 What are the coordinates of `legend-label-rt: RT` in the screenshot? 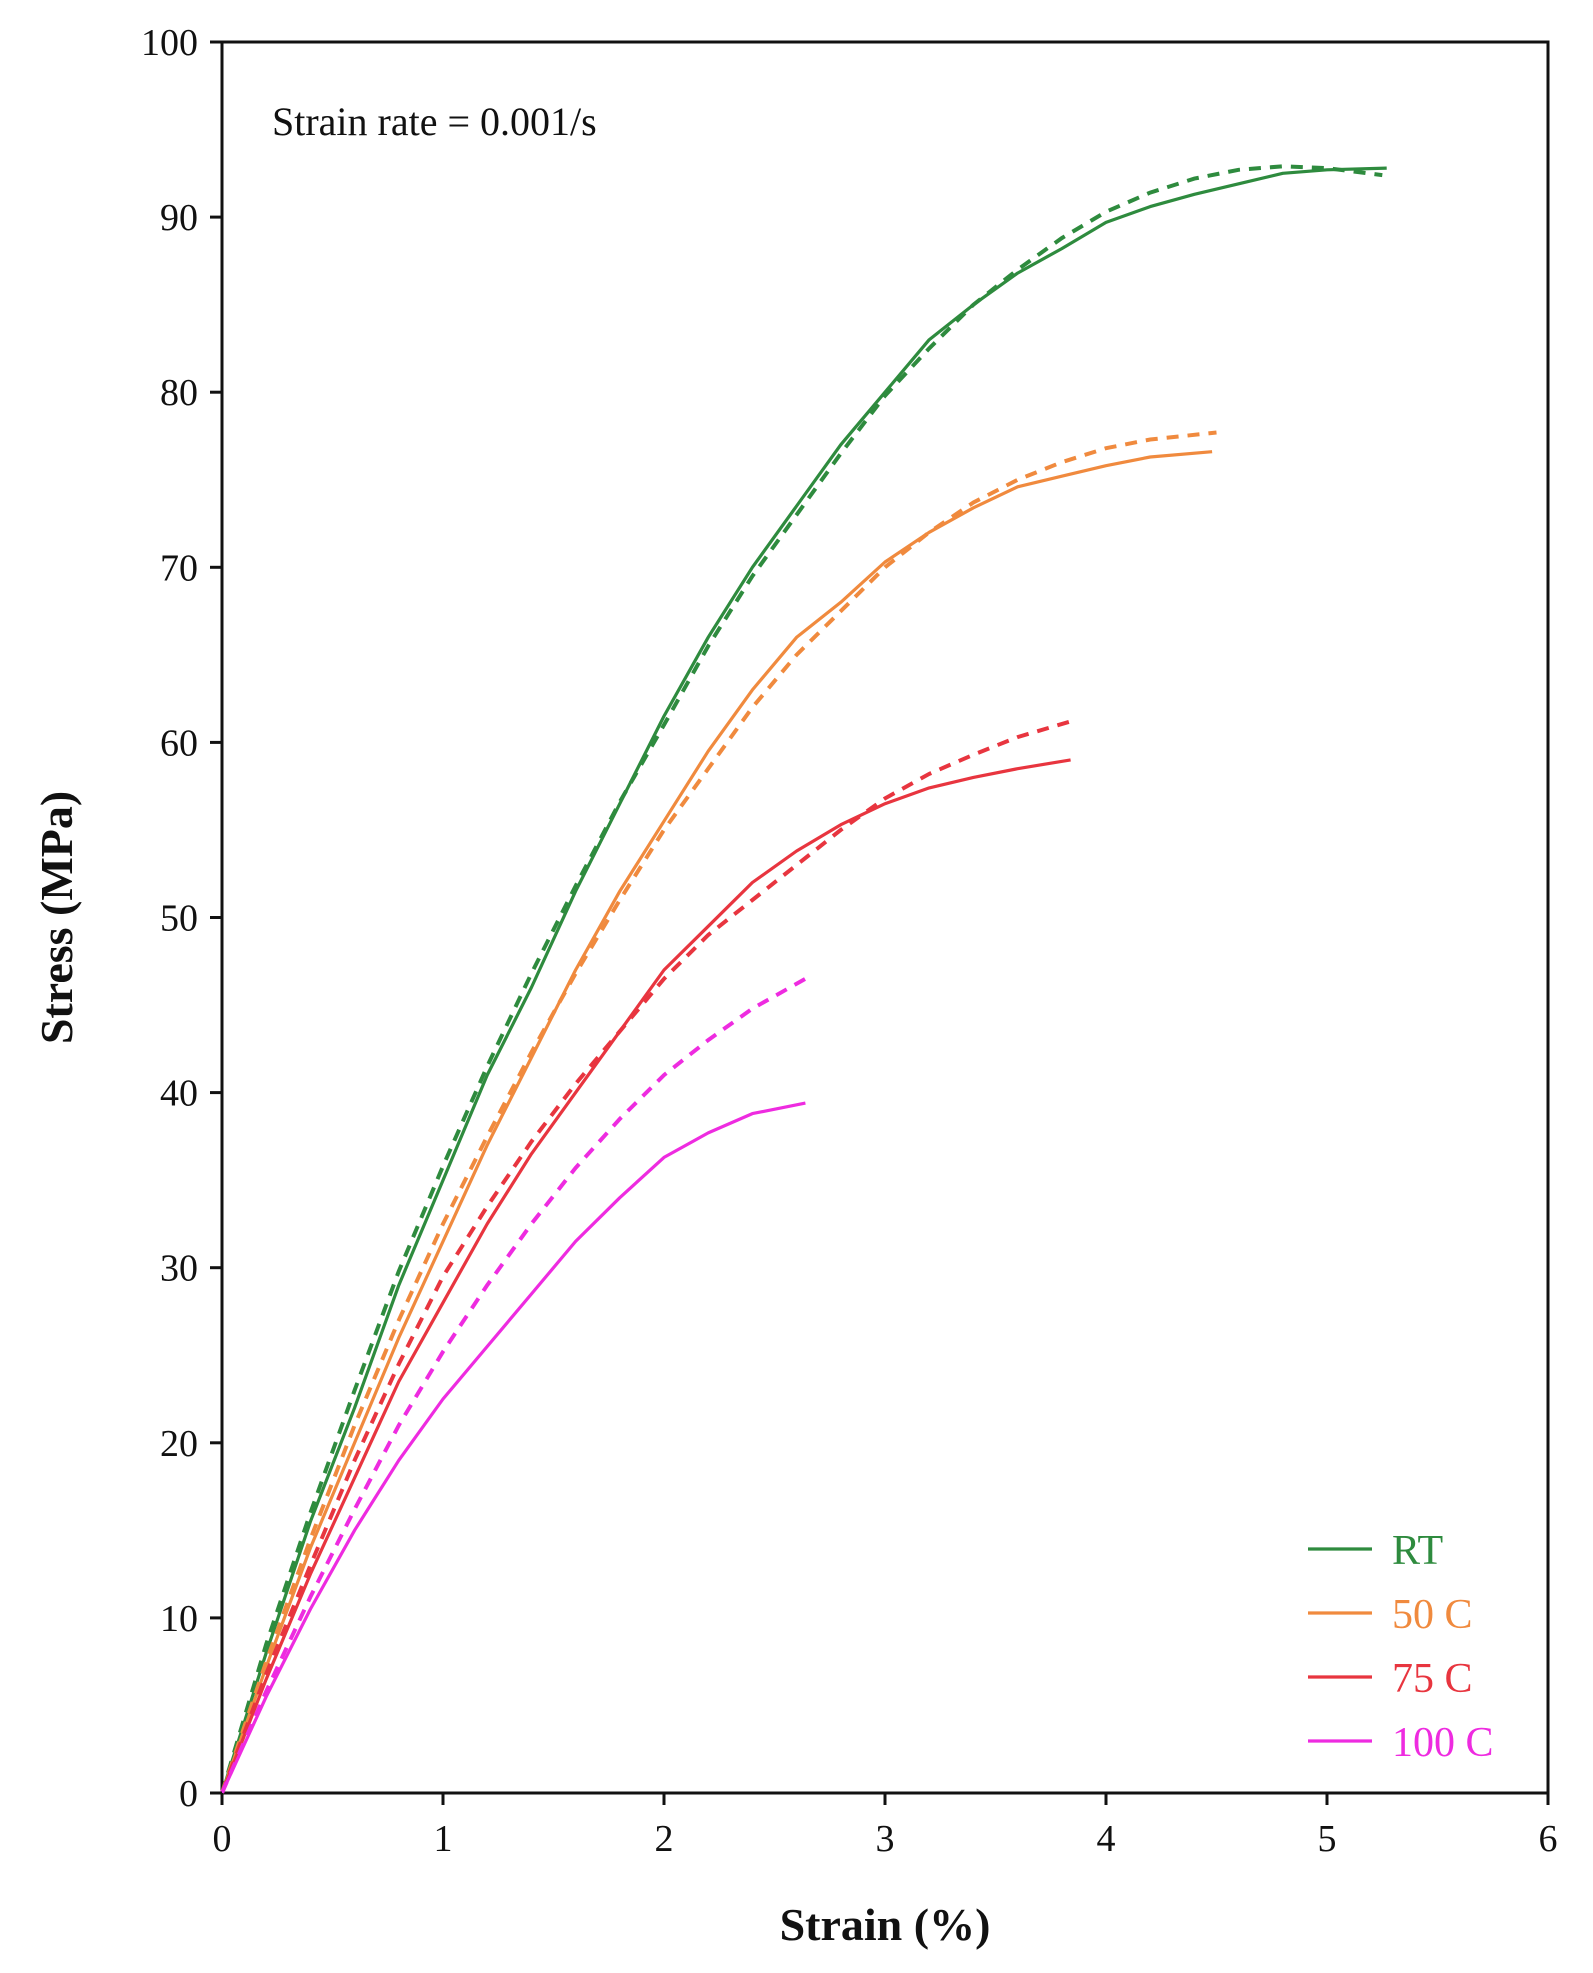 It's located at (1417, 1551).